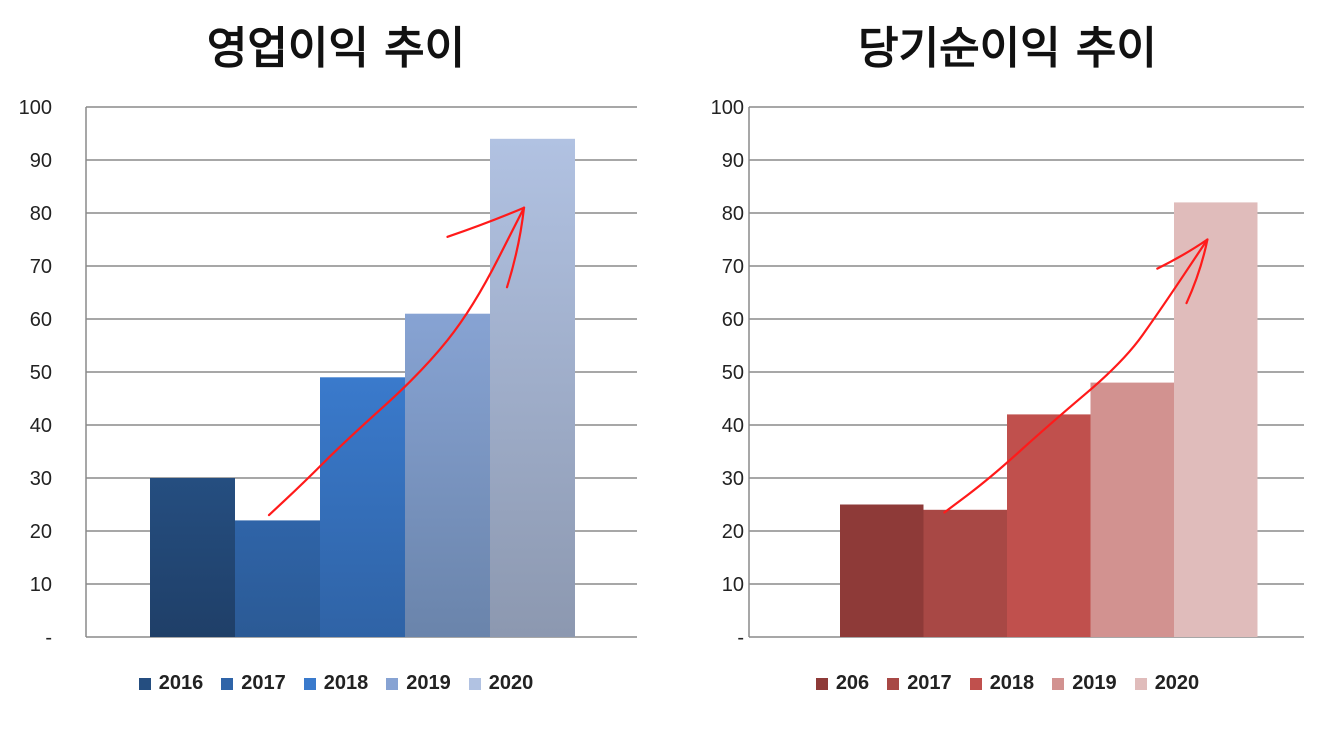  What do you see at coordinates (336, 48) in the screenshot?
I see `chart-title: 영업이익 추이` at bounding box center [336, 48].